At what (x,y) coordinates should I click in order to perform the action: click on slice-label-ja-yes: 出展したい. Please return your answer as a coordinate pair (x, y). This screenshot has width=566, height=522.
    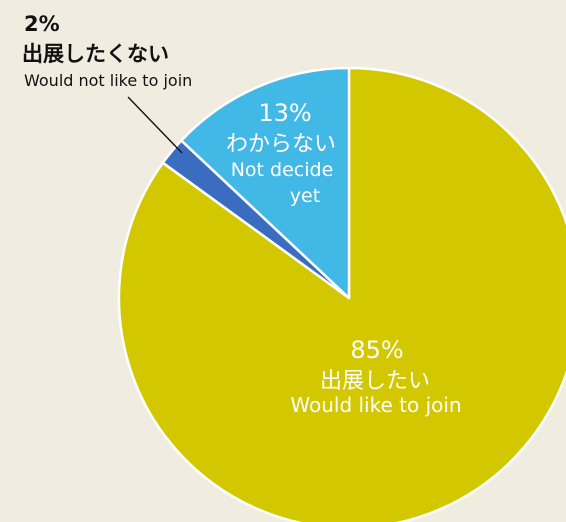
    Looking at the image, I should click on (375, 381).